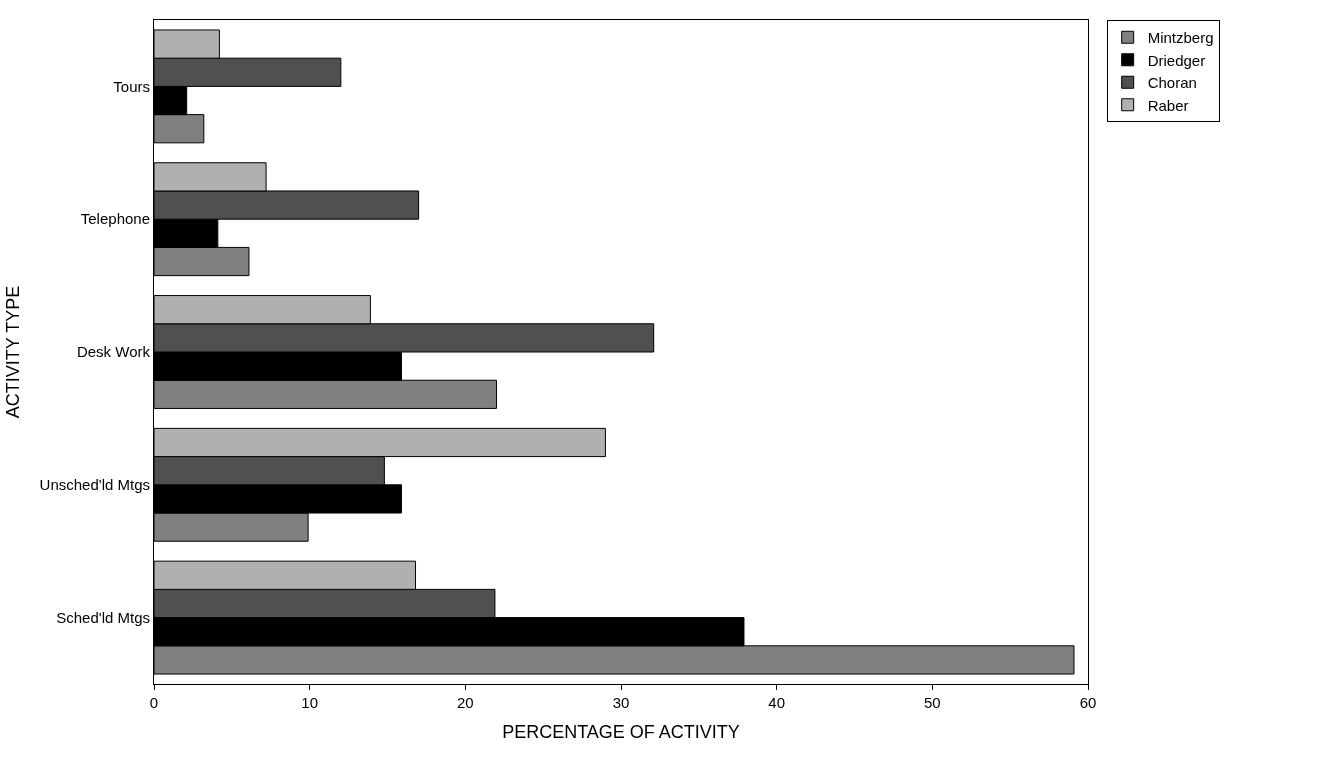 This screenshot has height=784, width=1338. Describe the element at coordinates (465, 702) in the screenshot. I see `x-tick-label: 20` at that location.